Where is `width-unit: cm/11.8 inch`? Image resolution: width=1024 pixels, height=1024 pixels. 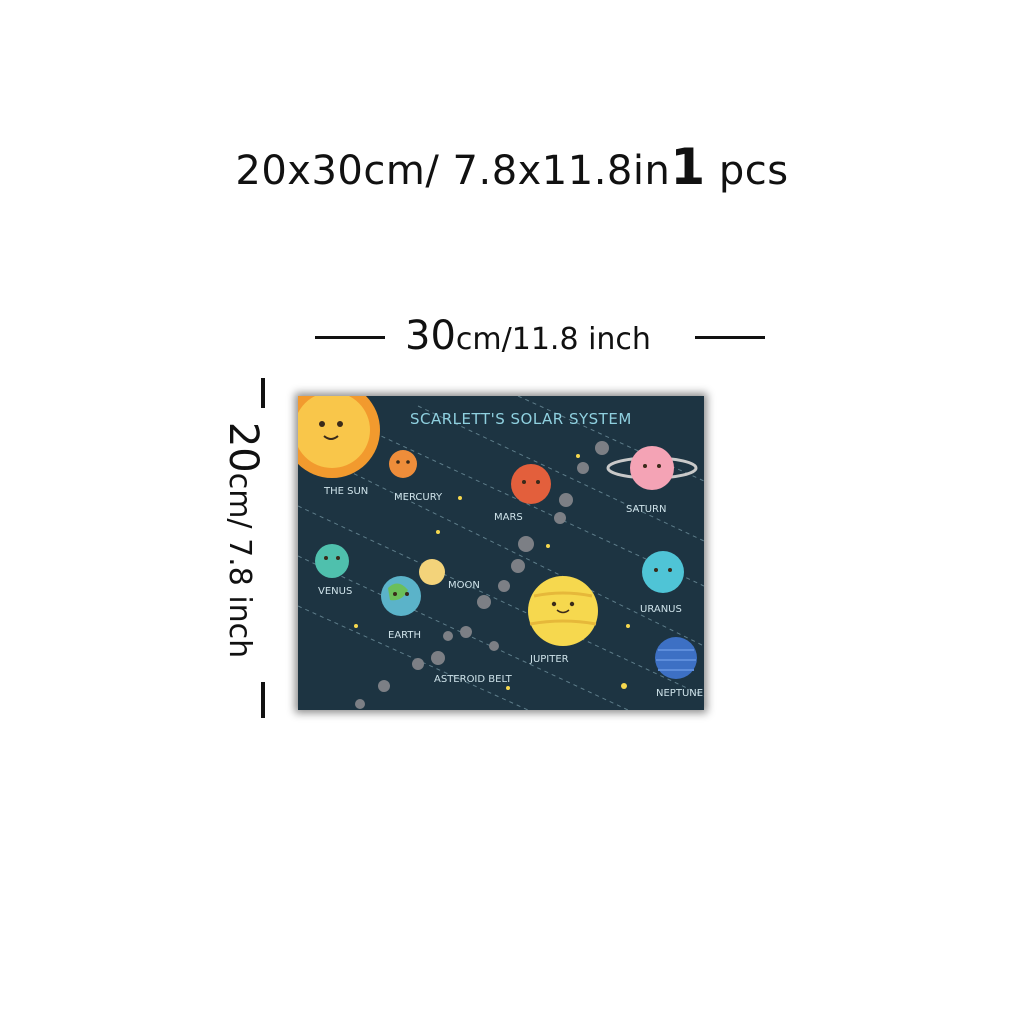 width-unit: cm/11.8 inch is located at coordinates (553, 339).